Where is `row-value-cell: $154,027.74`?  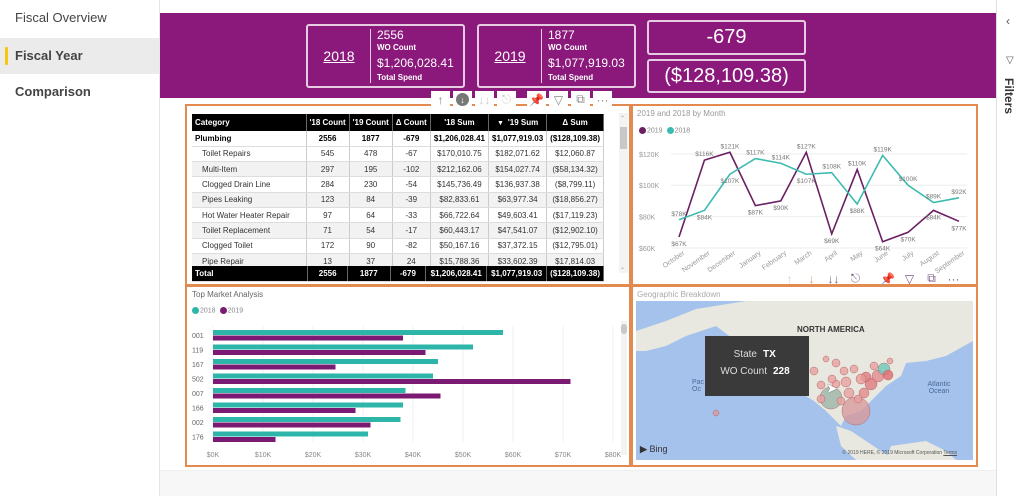
row-value-cell: $154,027.74 is located at coordinates (518, 169).